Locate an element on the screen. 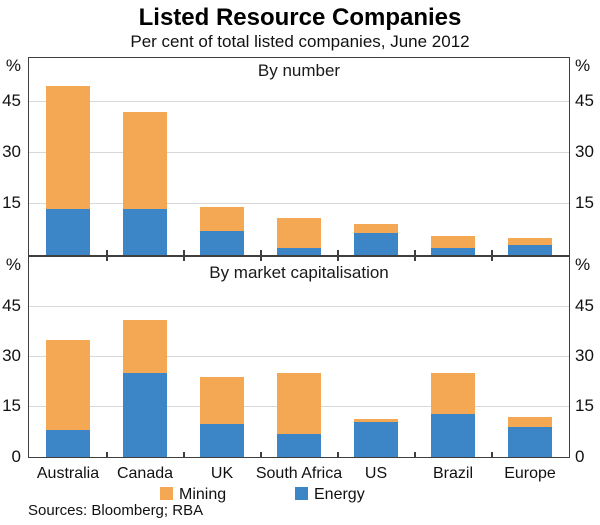  panel-title: By market capitalisation is located at coordinates (299, 272).